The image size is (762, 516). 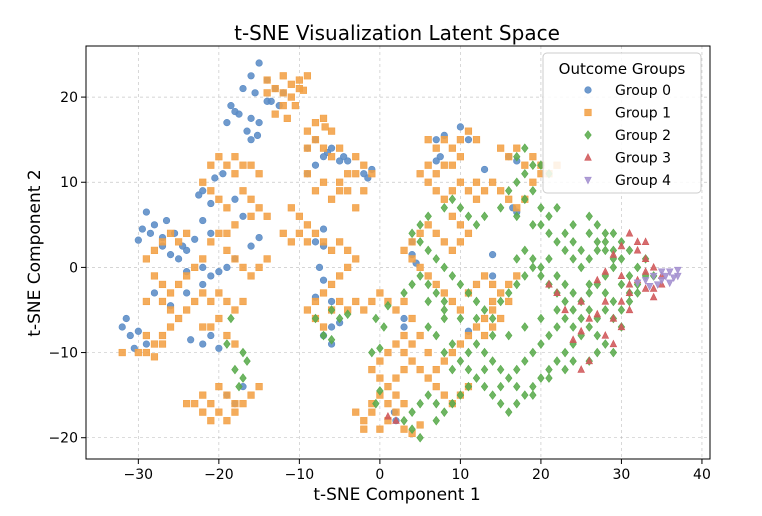 What do you see at coordinates (35, 252) in the screenshot?
I see `y-axis-label: t-SNE Component 2` at bounding box center [35, 252].